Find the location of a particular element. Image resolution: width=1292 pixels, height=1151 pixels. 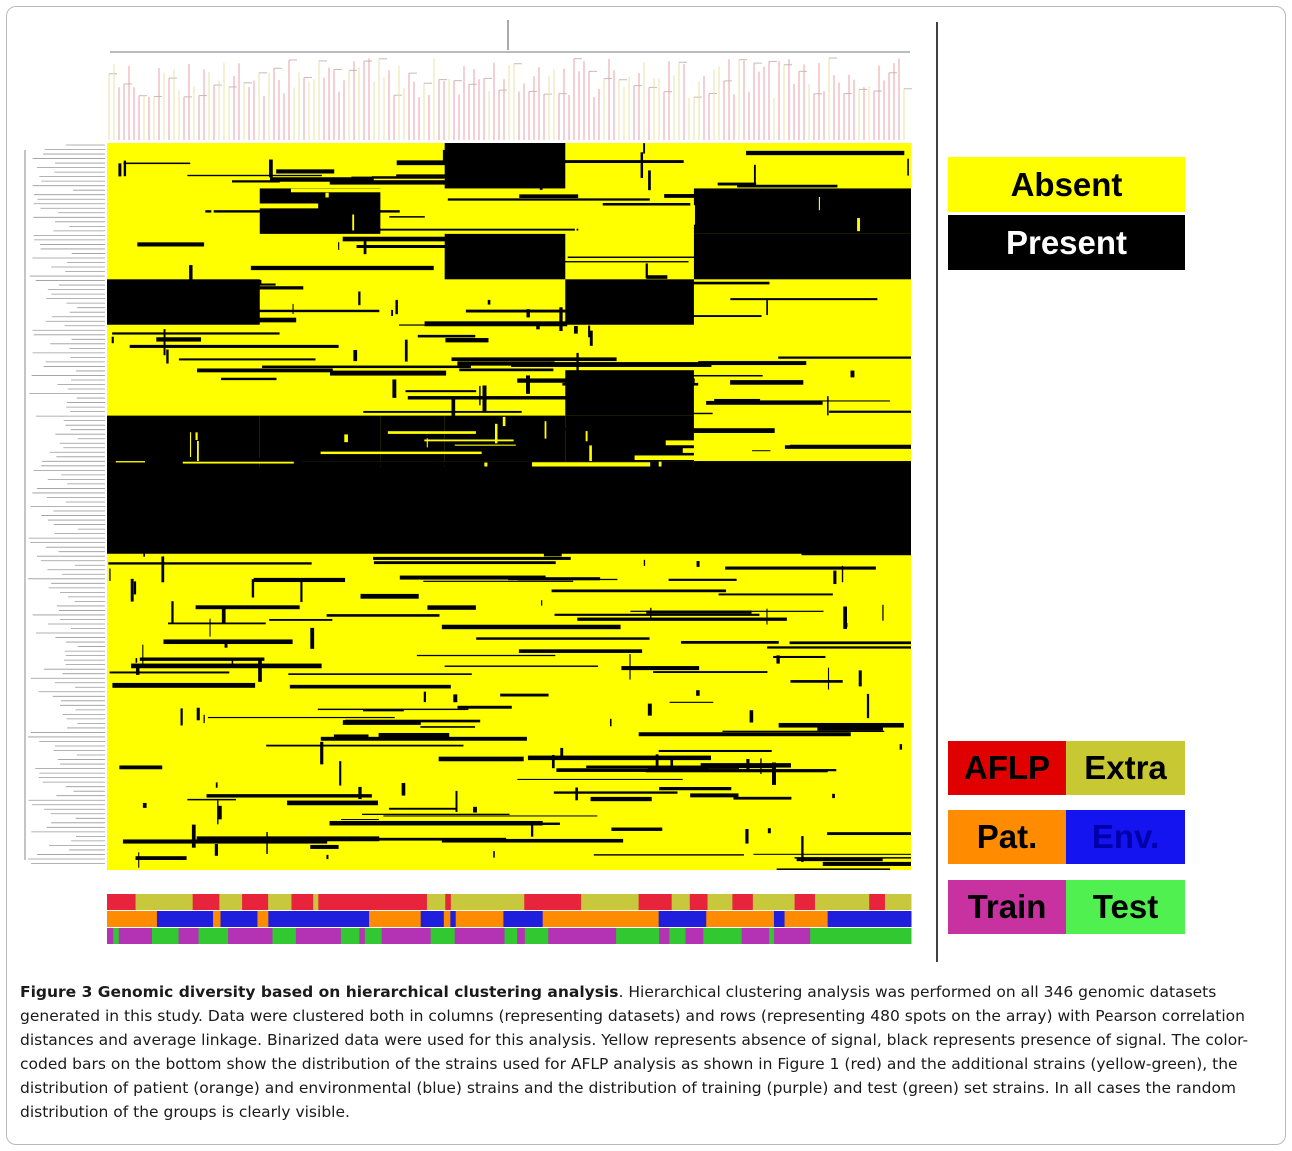

legend-extra: Extra is located at coordinates (1125, 768).